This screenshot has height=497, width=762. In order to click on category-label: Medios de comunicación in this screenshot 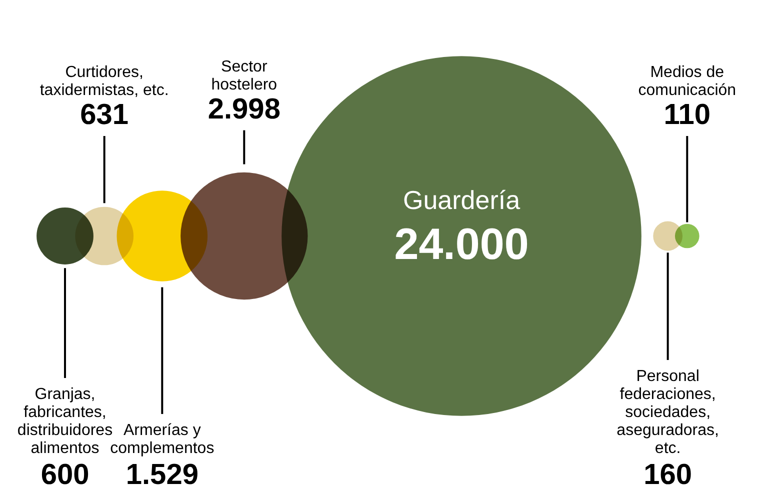, I will do `click(687, 81)`.